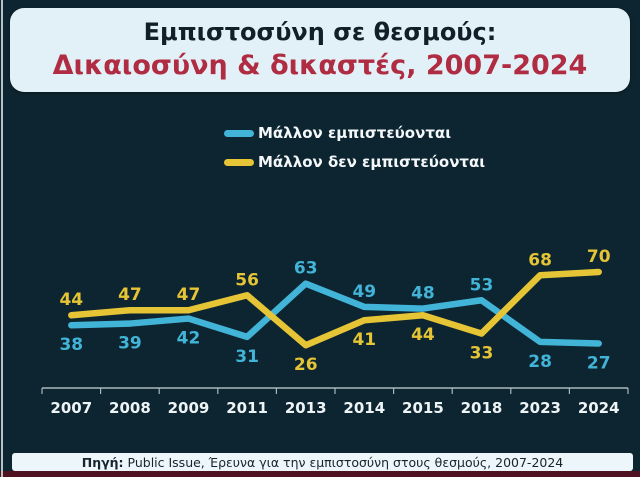 This screenshot has height=477, width=640. Describe the element at coordinates (540, 362) in the screenshot. I see `data-point-label: 28` at that location.